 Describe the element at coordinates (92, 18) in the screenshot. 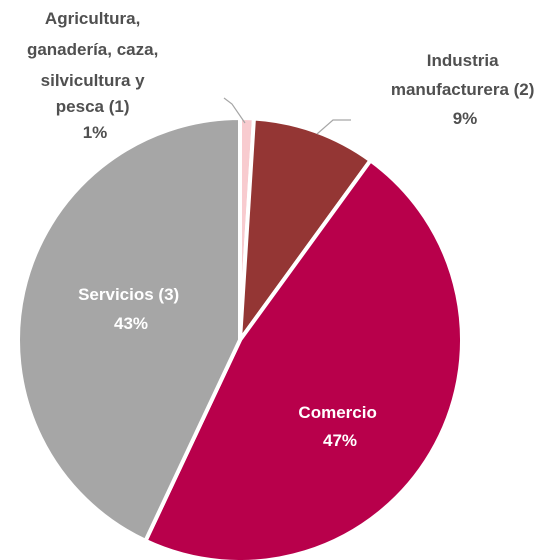

I see `slice-label-agricultura-line-1: Agricultura,` at that location.